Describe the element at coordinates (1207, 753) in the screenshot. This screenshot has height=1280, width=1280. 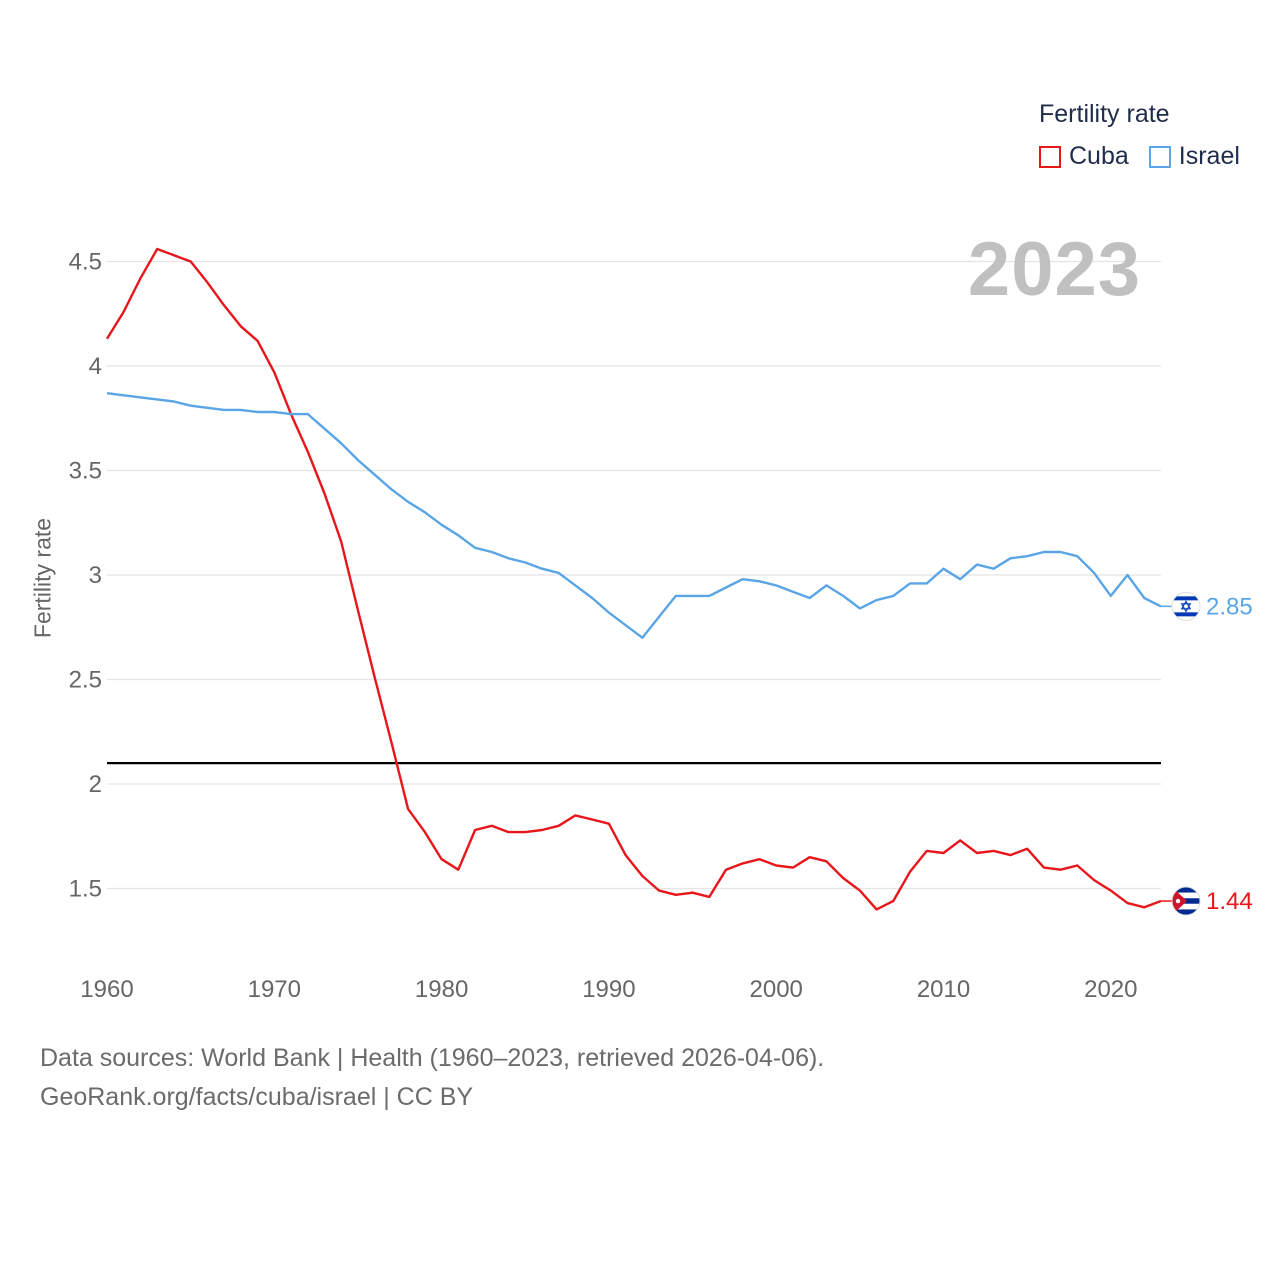
I see `end-markers: 1.44 2.85` at that location.